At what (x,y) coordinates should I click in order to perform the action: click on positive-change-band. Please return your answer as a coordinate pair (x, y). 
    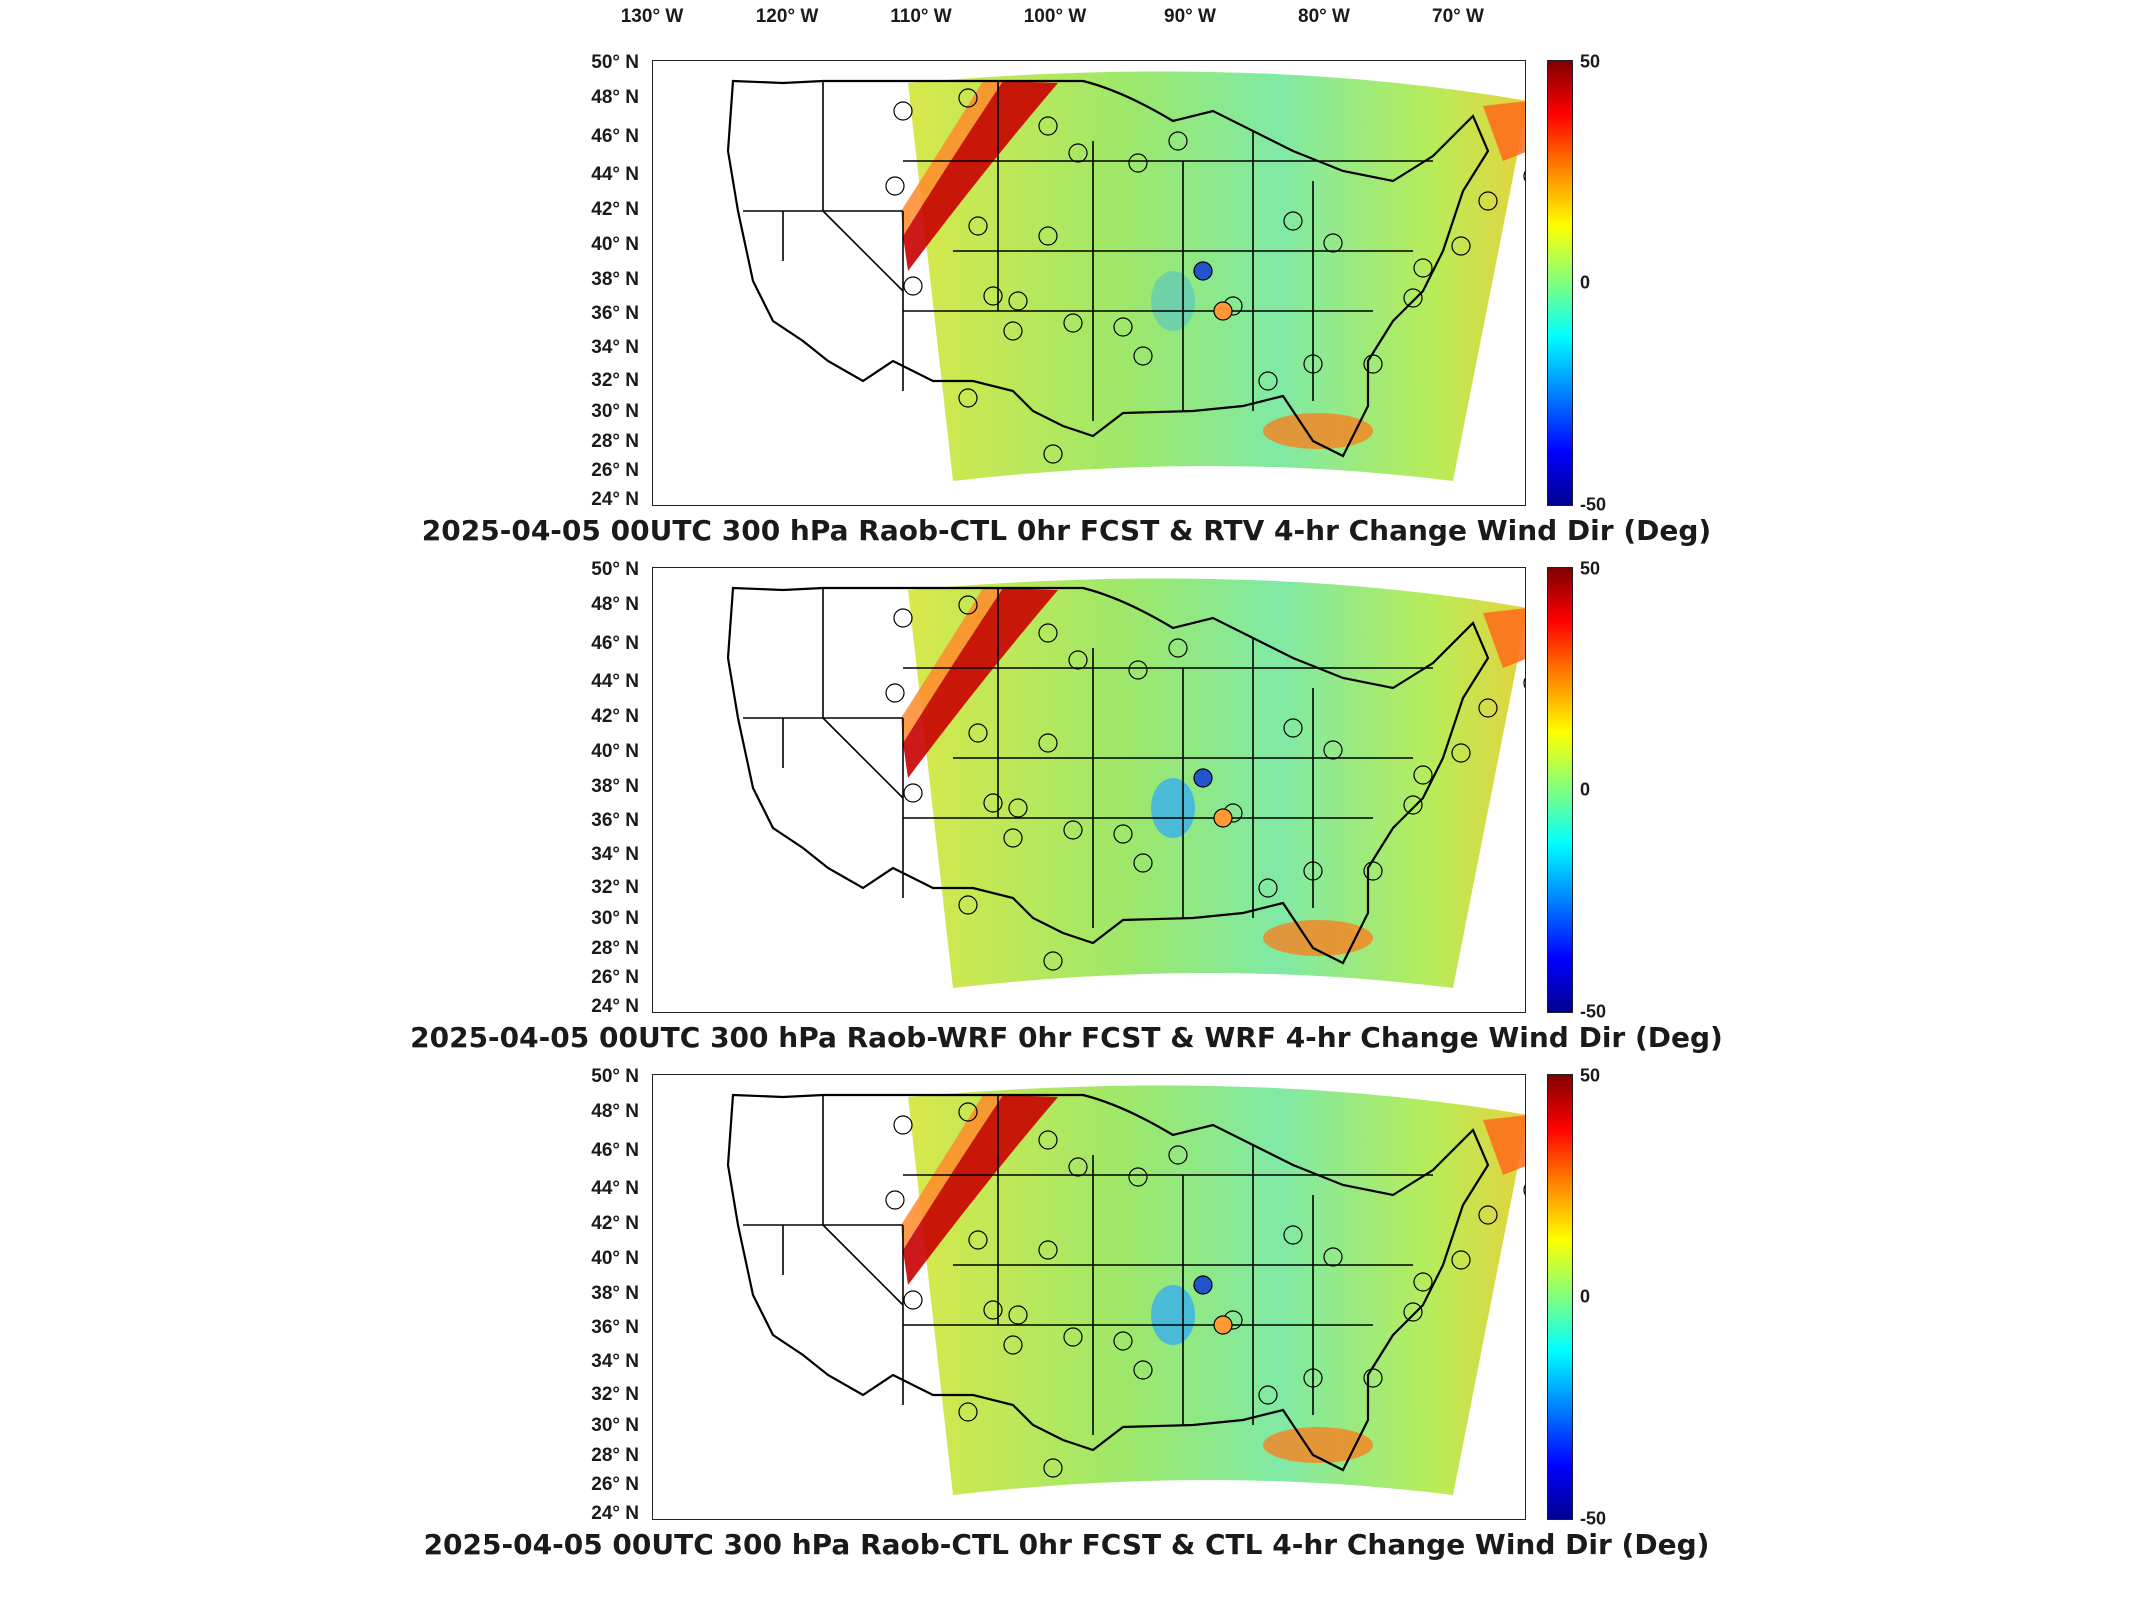
    Looking at the image, I should click on (980, 683).